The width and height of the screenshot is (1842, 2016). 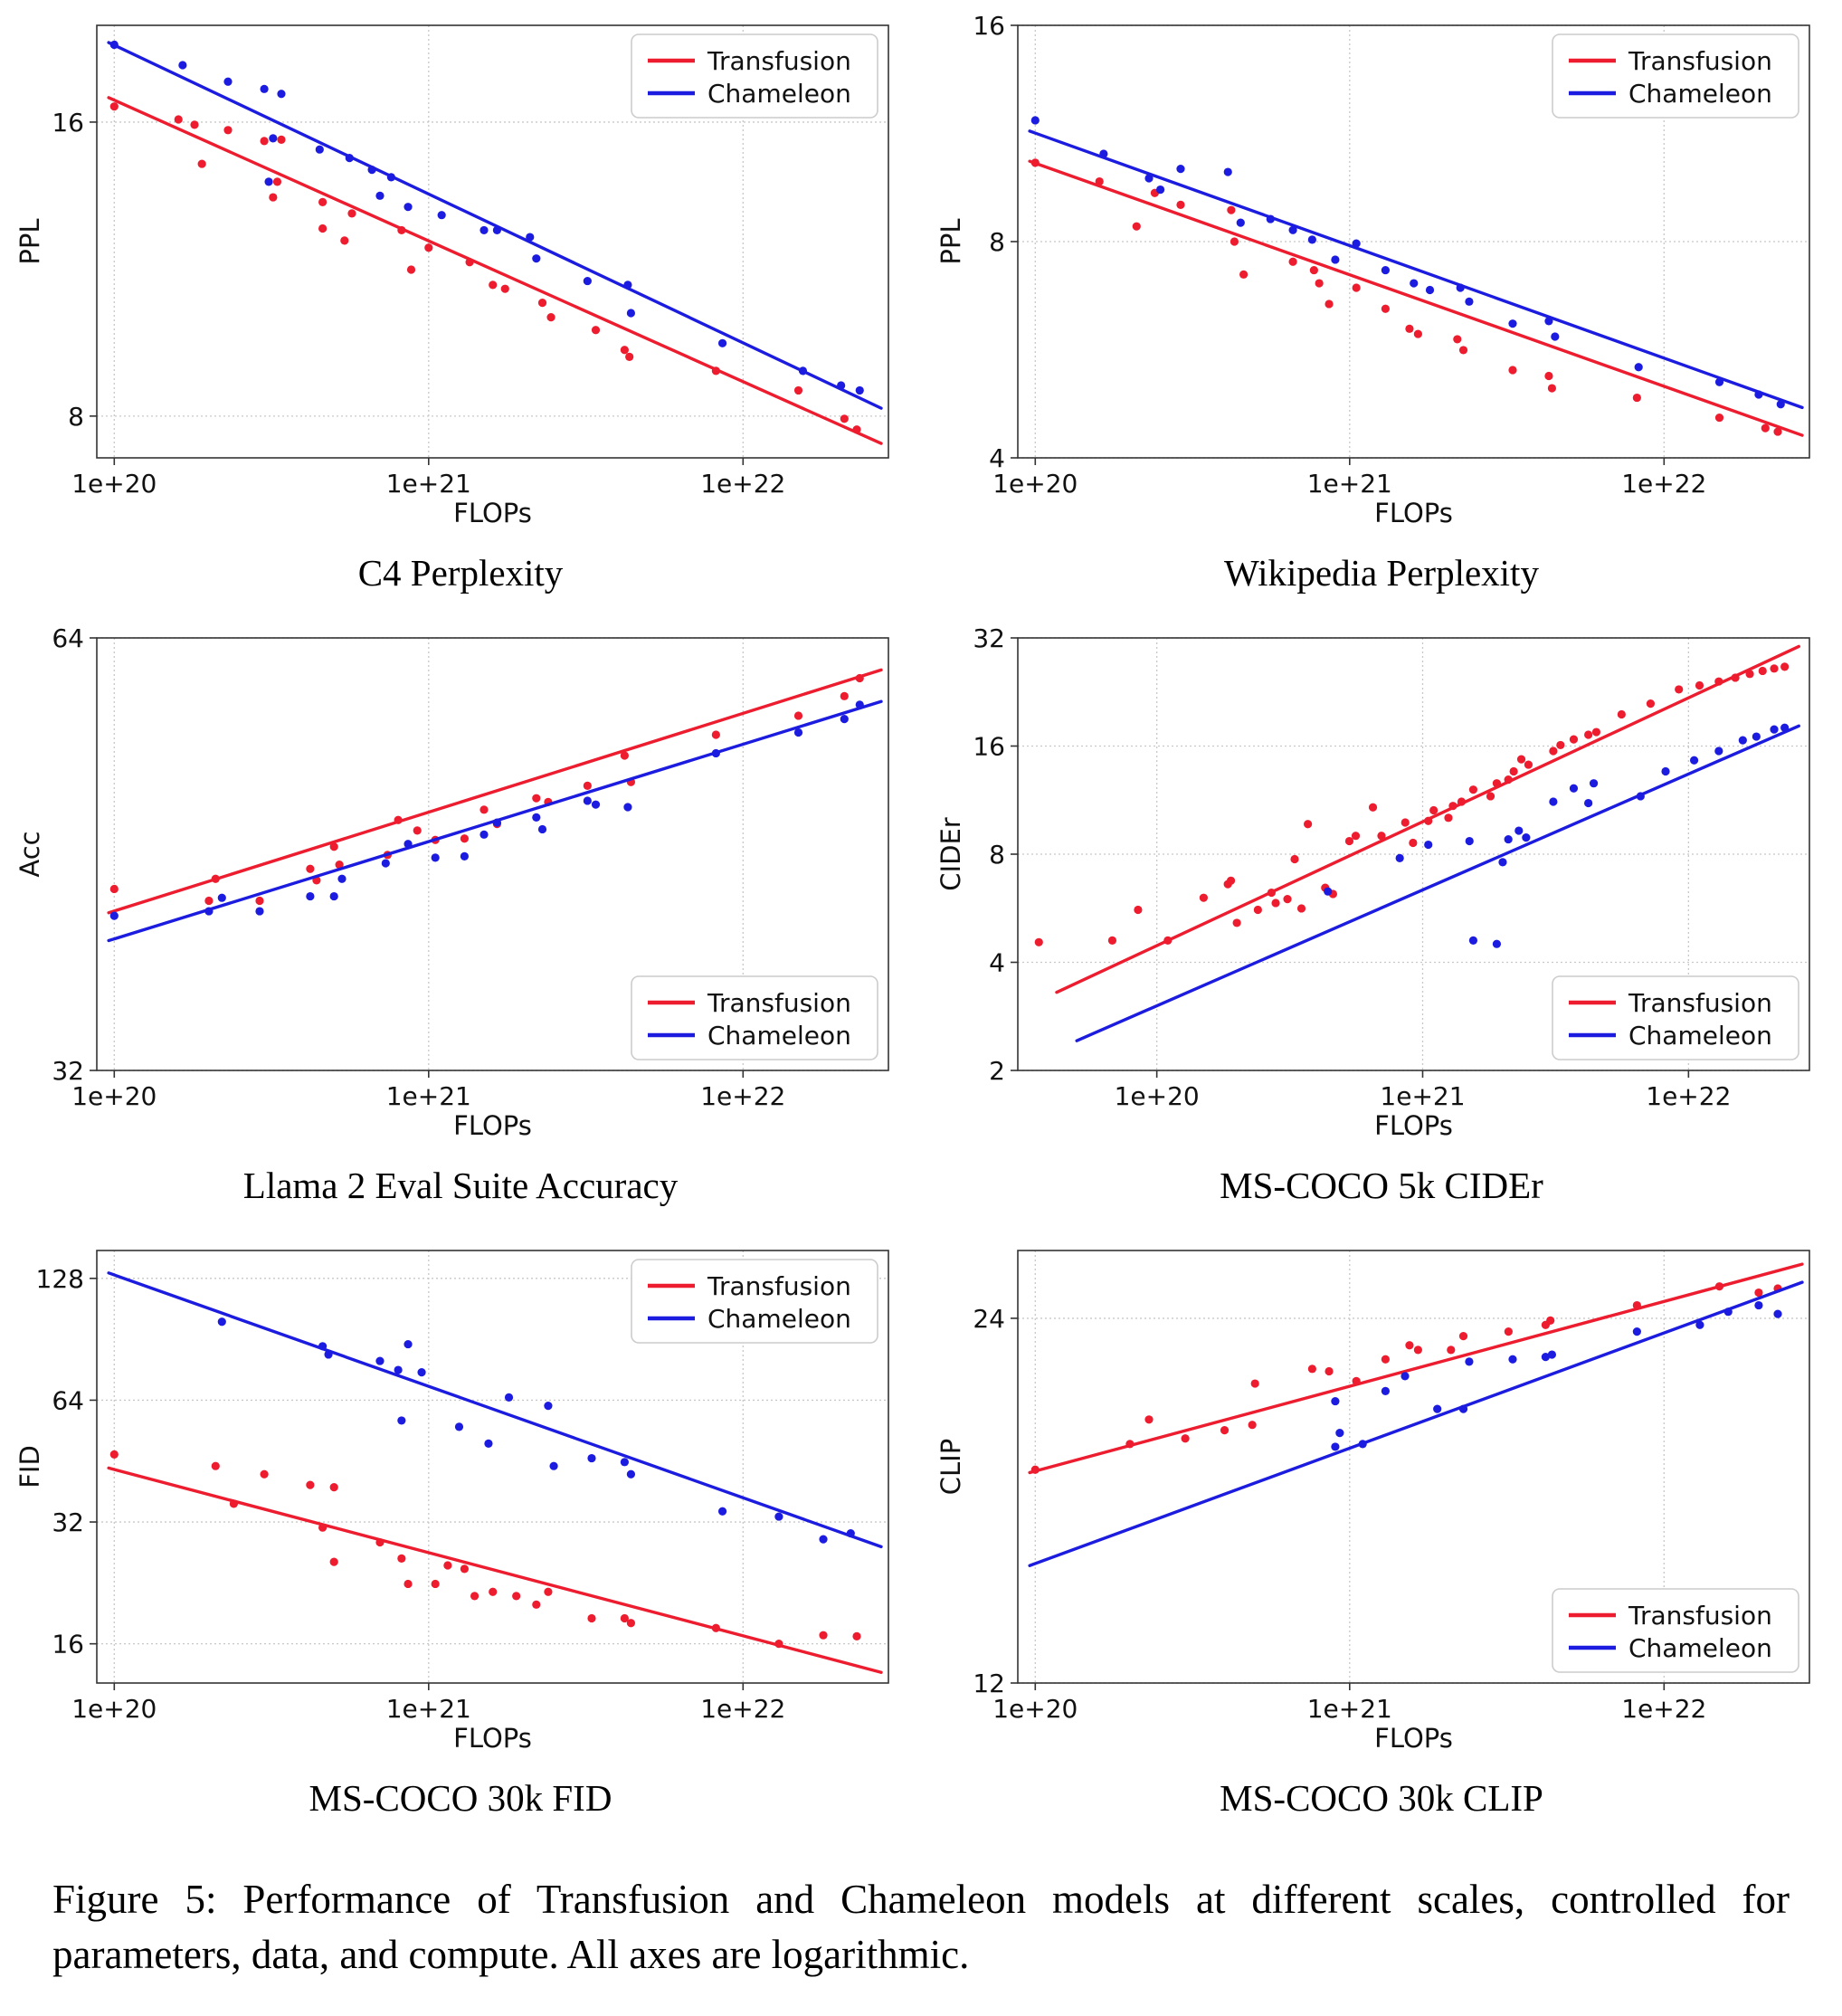 What do you see at coordinates (487, 810) in the screenshot?
I see `scatter-points-chameleon` at bounding box center [487, 810].